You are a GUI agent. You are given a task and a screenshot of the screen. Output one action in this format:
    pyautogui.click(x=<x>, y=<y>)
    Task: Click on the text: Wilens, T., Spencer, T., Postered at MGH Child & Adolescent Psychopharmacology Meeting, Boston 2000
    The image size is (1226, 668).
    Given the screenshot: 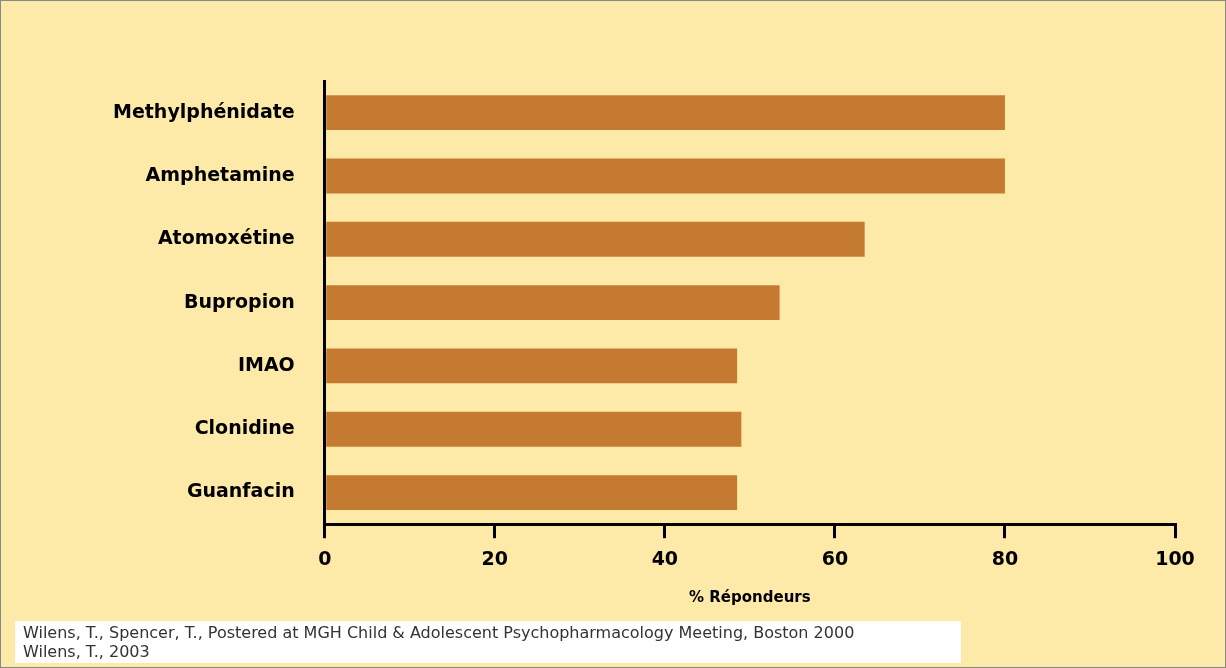 What is the action you would take?
    pyautogui.click(x=439, y=632)
    